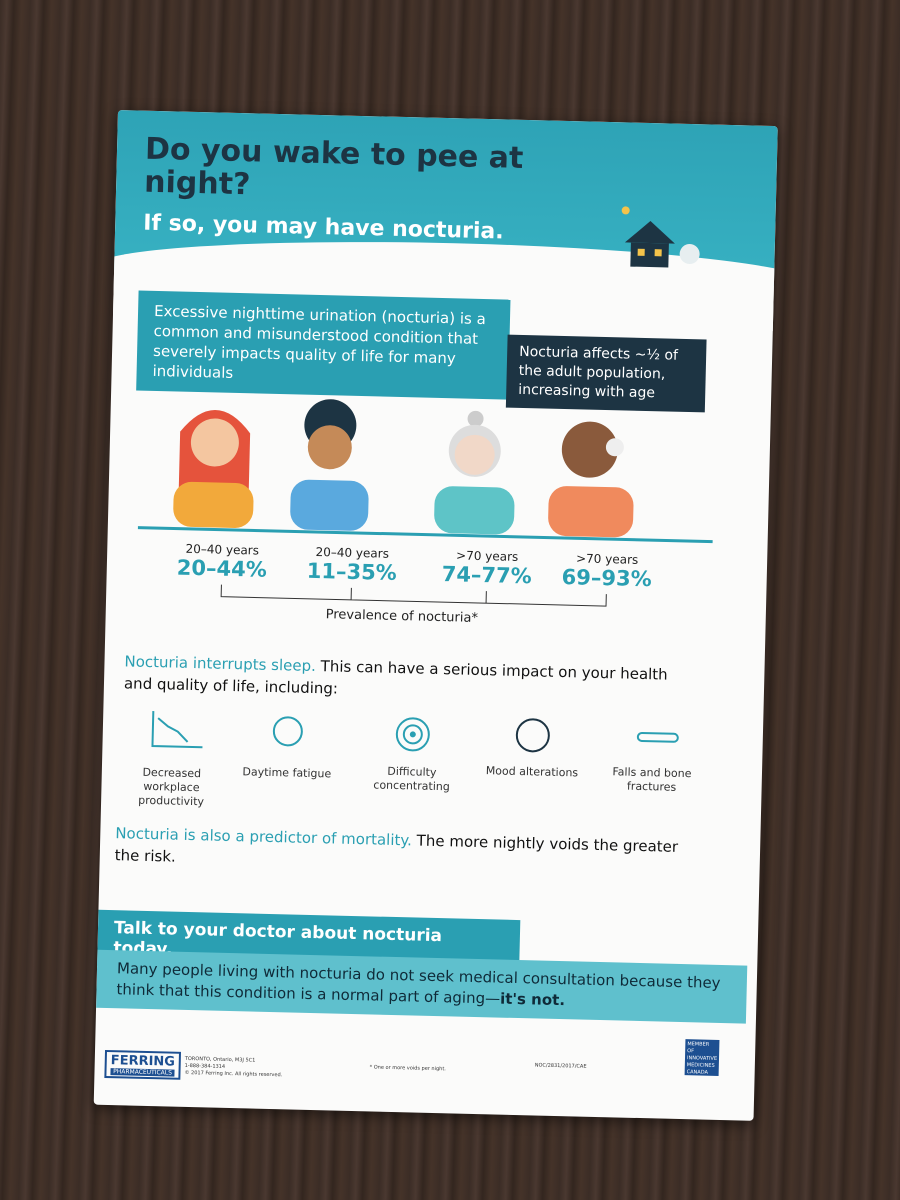 This screenshot has height=1200, width=900. Describe the element at coordinates (425, 471) in the screenshot. I see `people-illustration` at that location.